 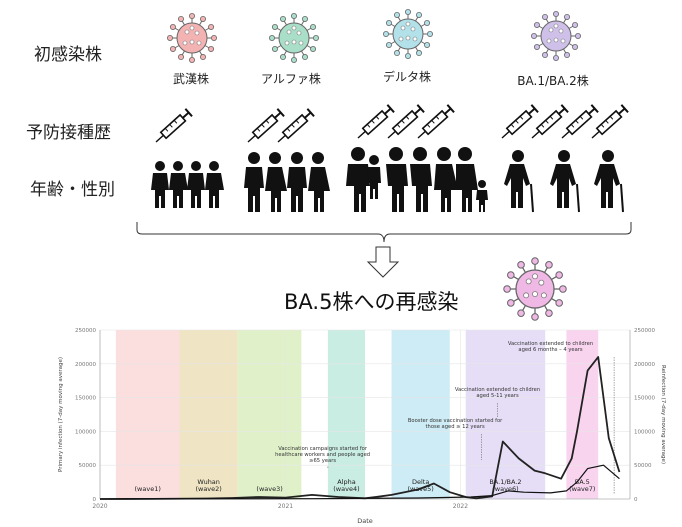 I want to click on wave-name: BA.5, so click(x=582, y=482).